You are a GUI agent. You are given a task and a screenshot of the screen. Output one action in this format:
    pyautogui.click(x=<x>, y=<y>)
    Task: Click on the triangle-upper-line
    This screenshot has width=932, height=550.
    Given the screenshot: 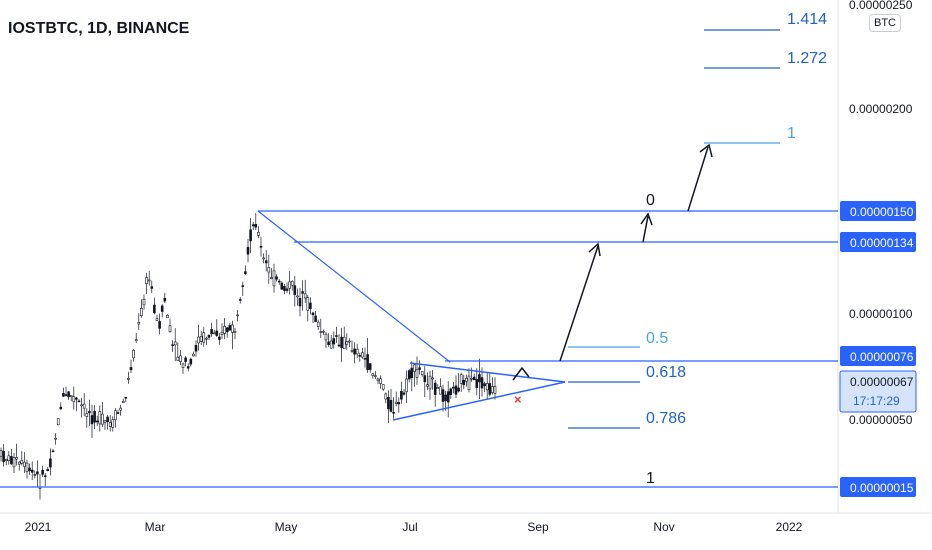 What is the action you would take?
    pyautogui.click(x=487, y=372)
    